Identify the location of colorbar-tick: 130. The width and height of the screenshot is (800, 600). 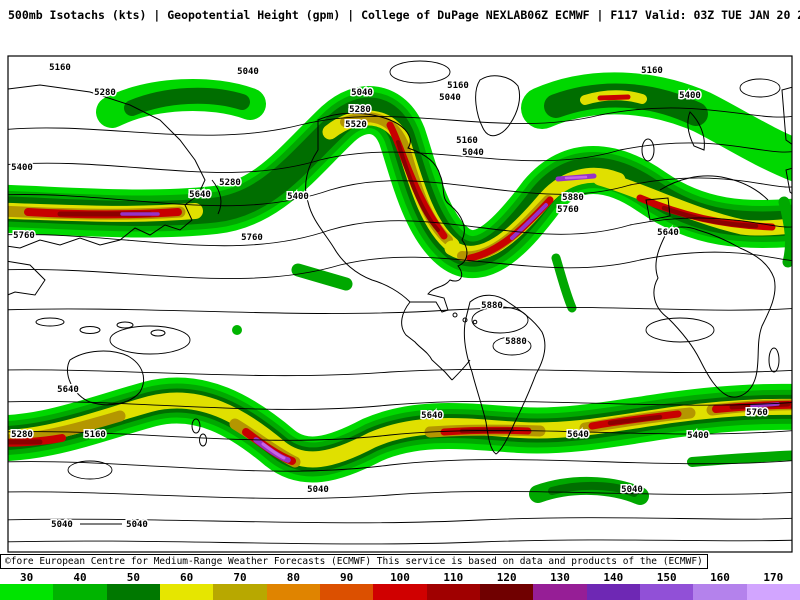
(560, 577).